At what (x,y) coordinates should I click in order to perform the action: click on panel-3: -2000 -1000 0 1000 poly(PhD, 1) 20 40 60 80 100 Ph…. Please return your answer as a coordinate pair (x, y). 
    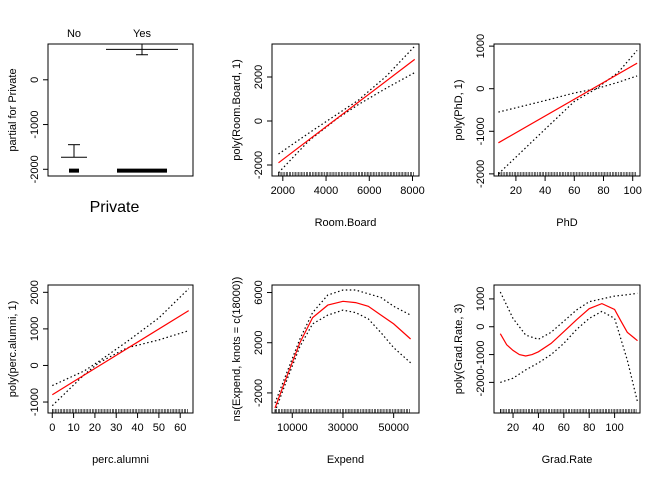
    Looking at the image, I should click on (547, 131).